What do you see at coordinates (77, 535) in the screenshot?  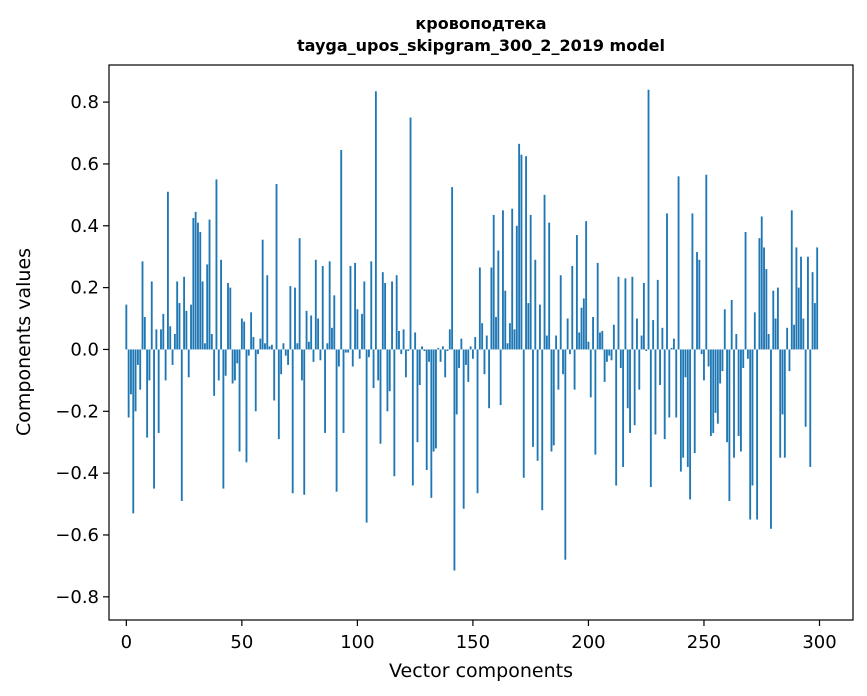 I see `y-tick-label: −0.6` at bounding box center [77, 535].